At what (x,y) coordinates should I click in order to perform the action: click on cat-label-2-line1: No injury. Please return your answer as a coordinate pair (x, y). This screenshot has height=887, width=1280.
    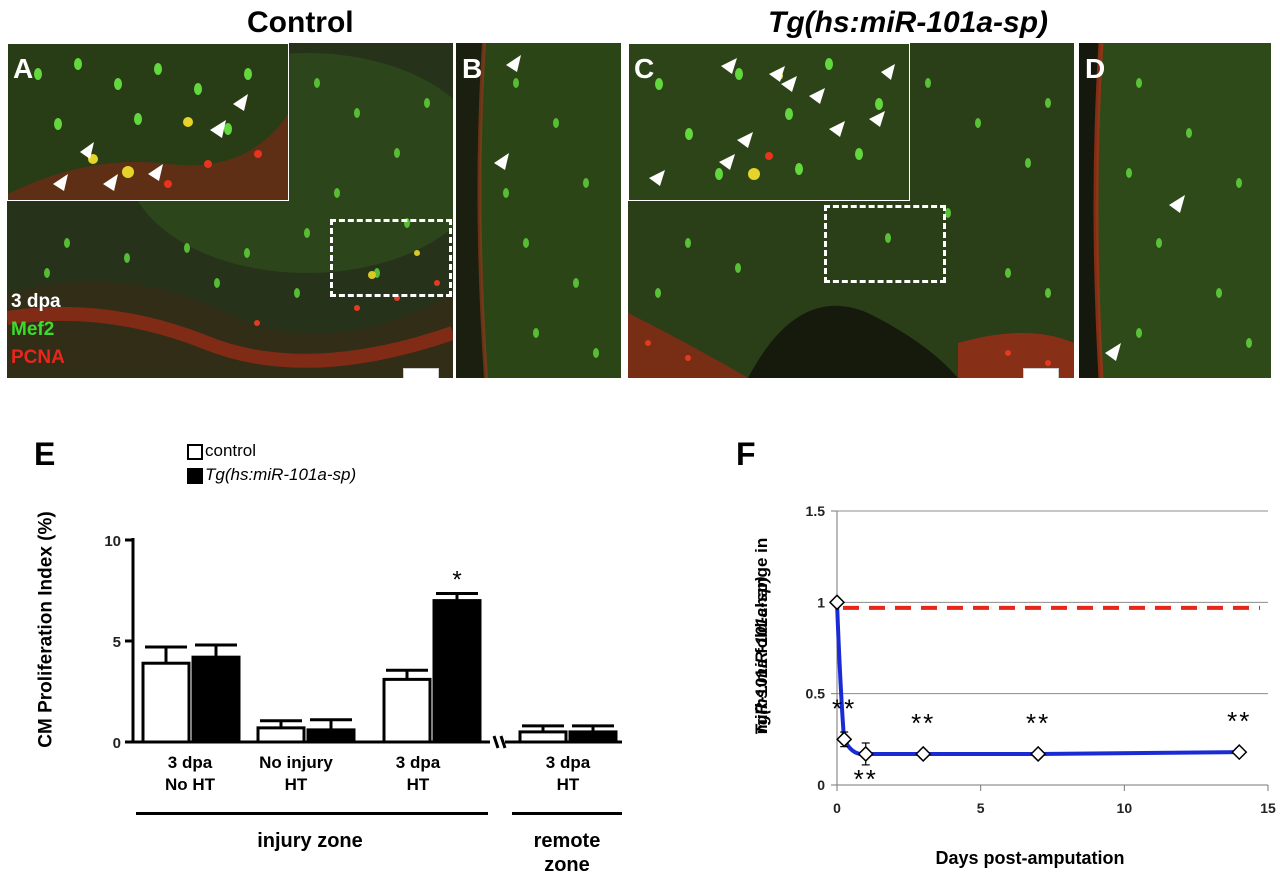
    Looking at the image, I should click on (296, 762).